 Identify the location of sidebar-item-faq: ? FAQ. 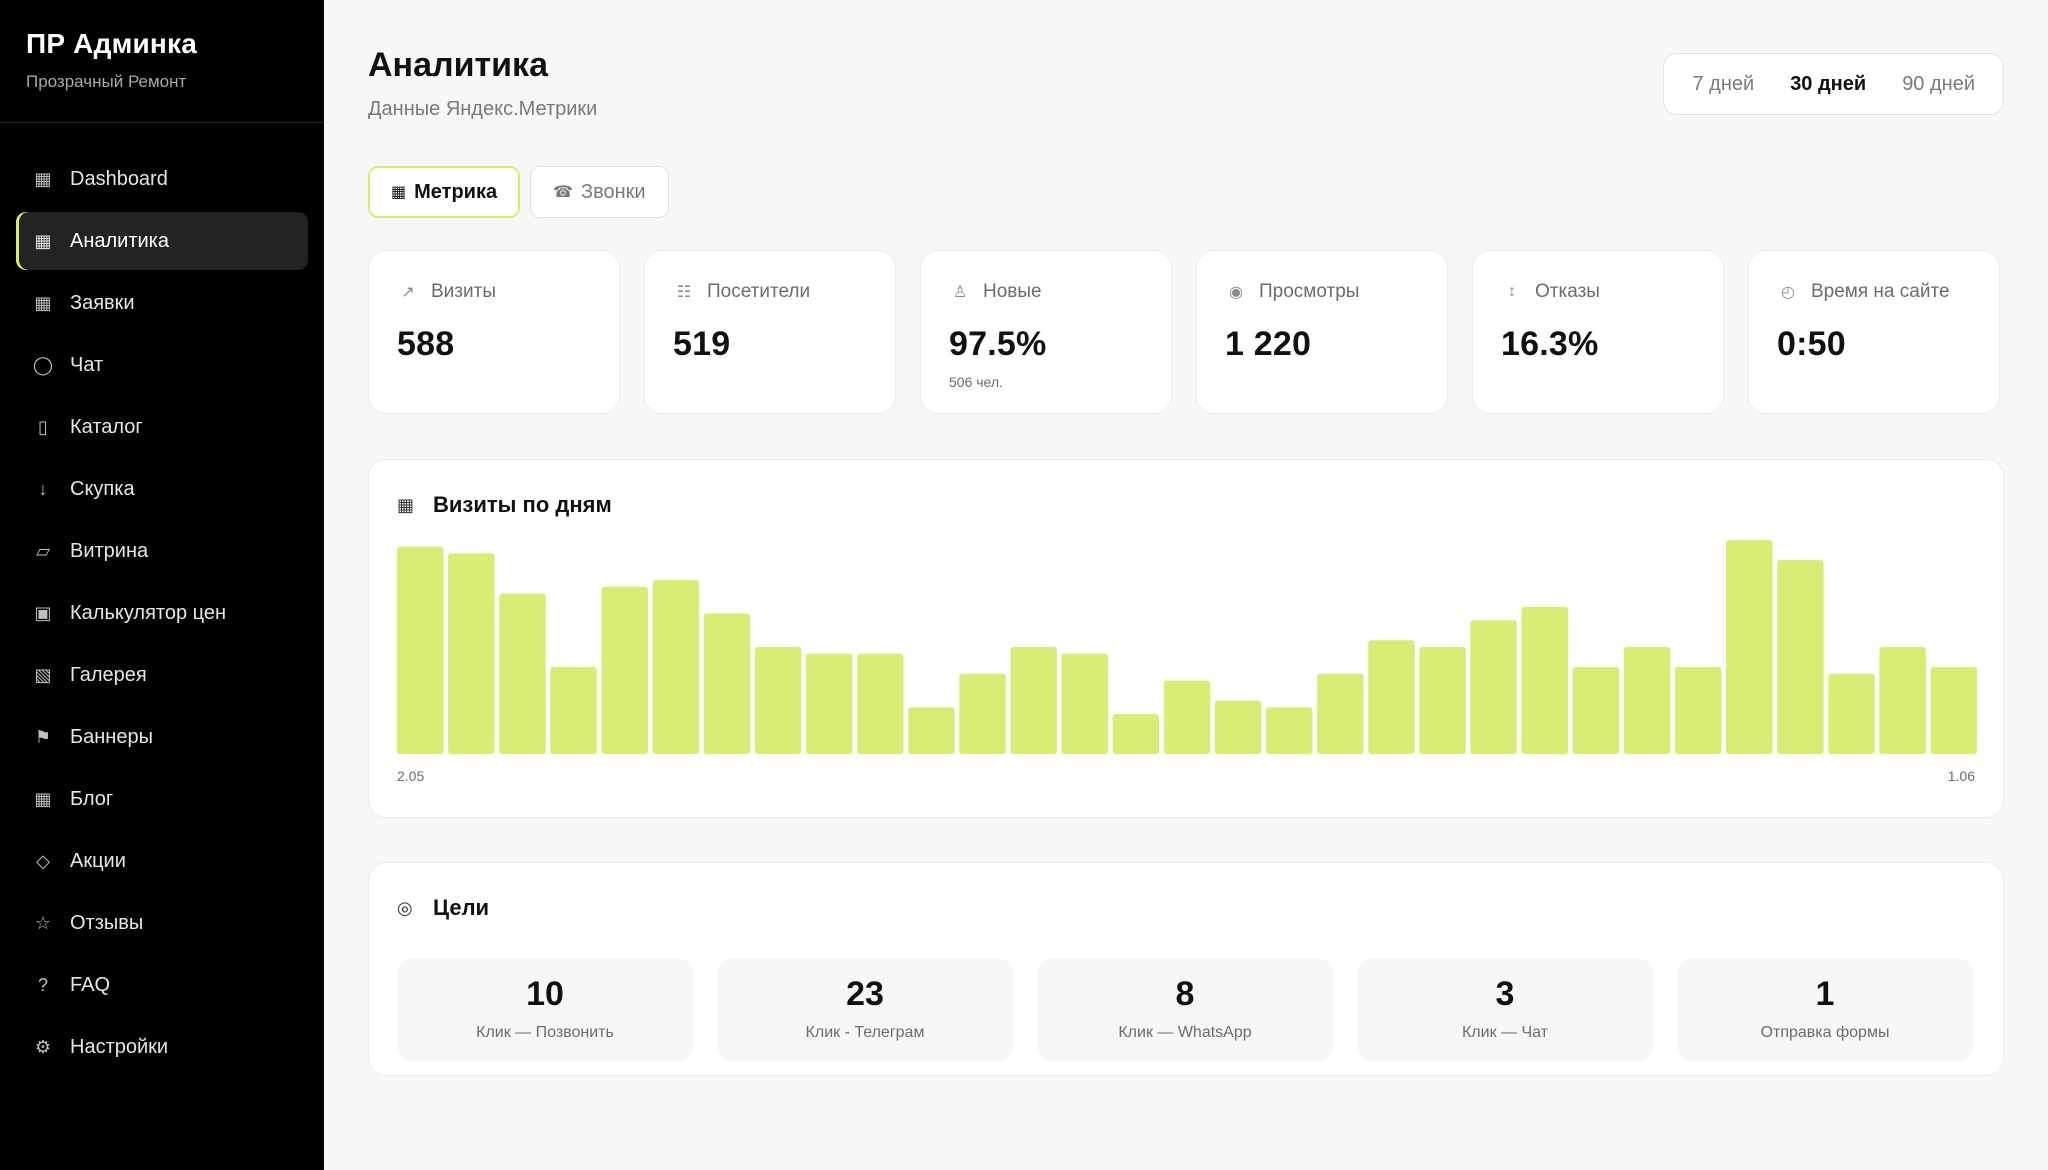
(162, 985).